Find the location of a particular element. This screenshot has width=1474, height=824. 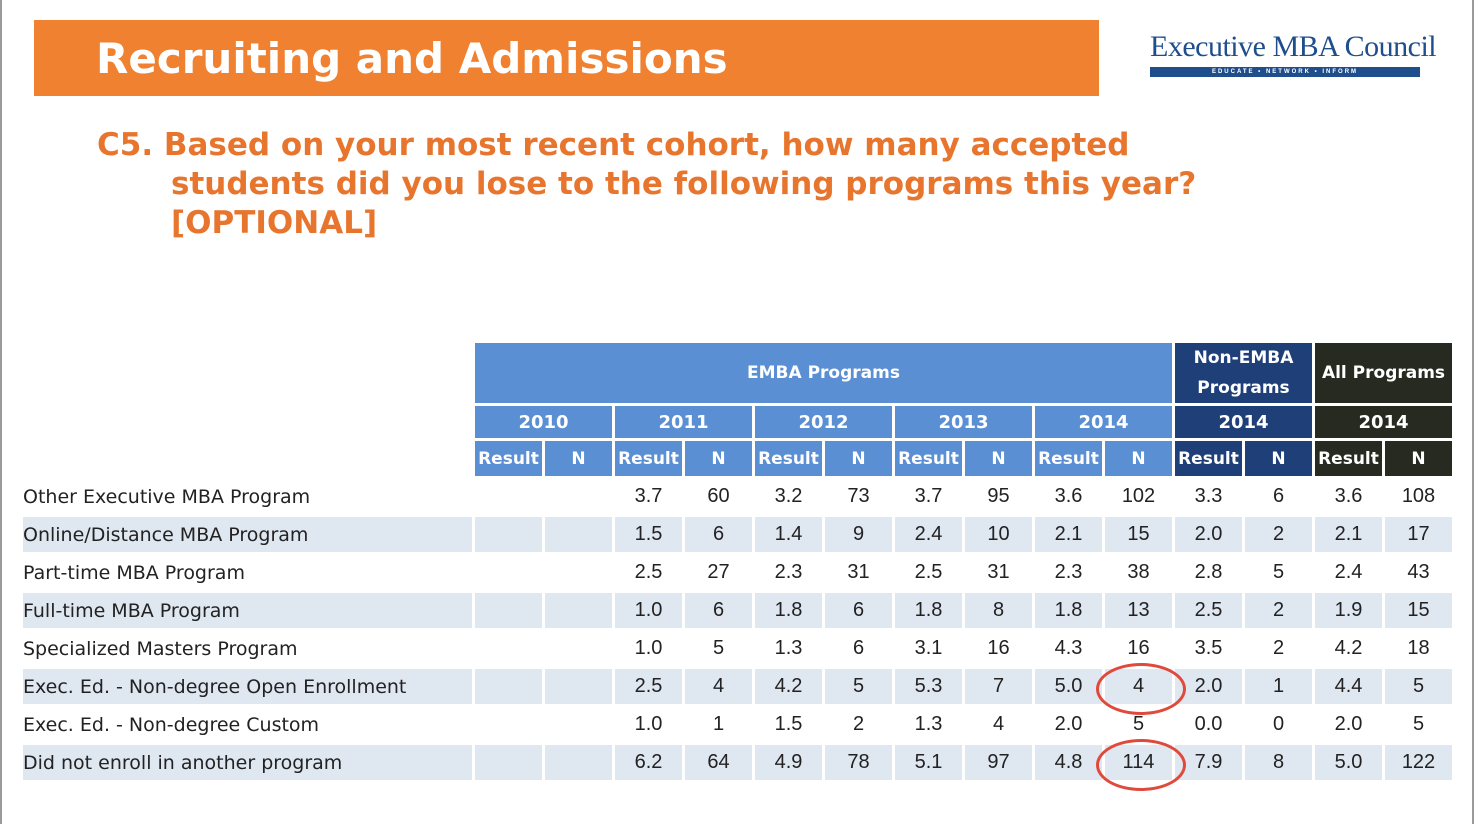

n-cell: 17 is located at coordinates (1418, 534).